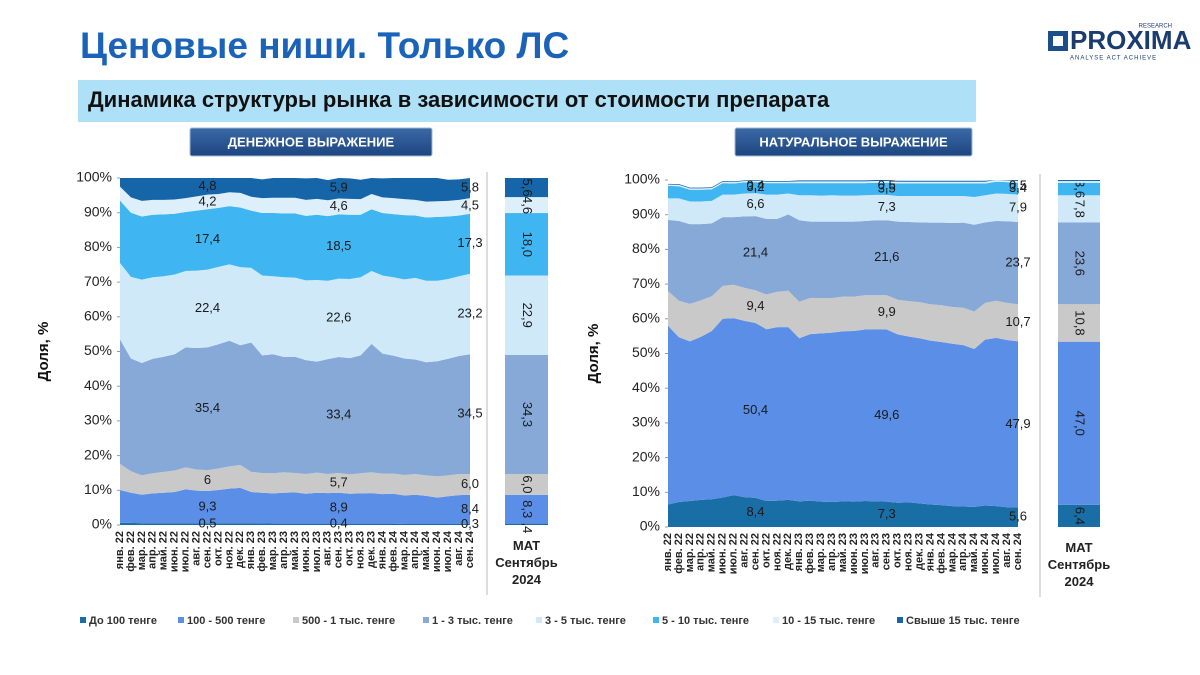  Describe the element at coordinates (723, 553) in the screenshot. I see `x-tick-label: июн. 22` at that location.